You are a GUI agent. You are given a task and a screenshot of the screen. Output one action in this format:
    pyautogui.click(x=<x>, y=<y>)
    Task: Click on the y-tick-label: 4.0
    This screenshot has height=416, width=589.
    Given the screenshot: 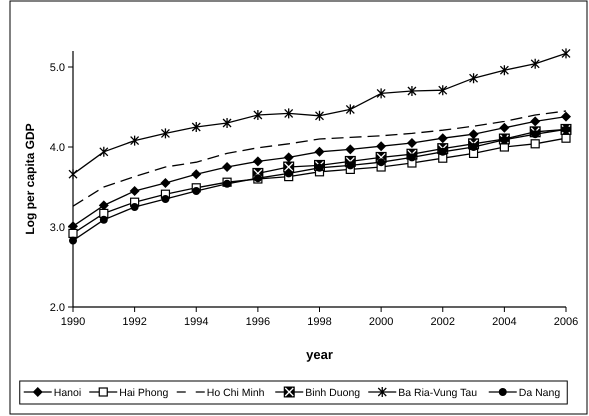 What is the action you would take?
    pyautogui.click(x=57, y=148)
    